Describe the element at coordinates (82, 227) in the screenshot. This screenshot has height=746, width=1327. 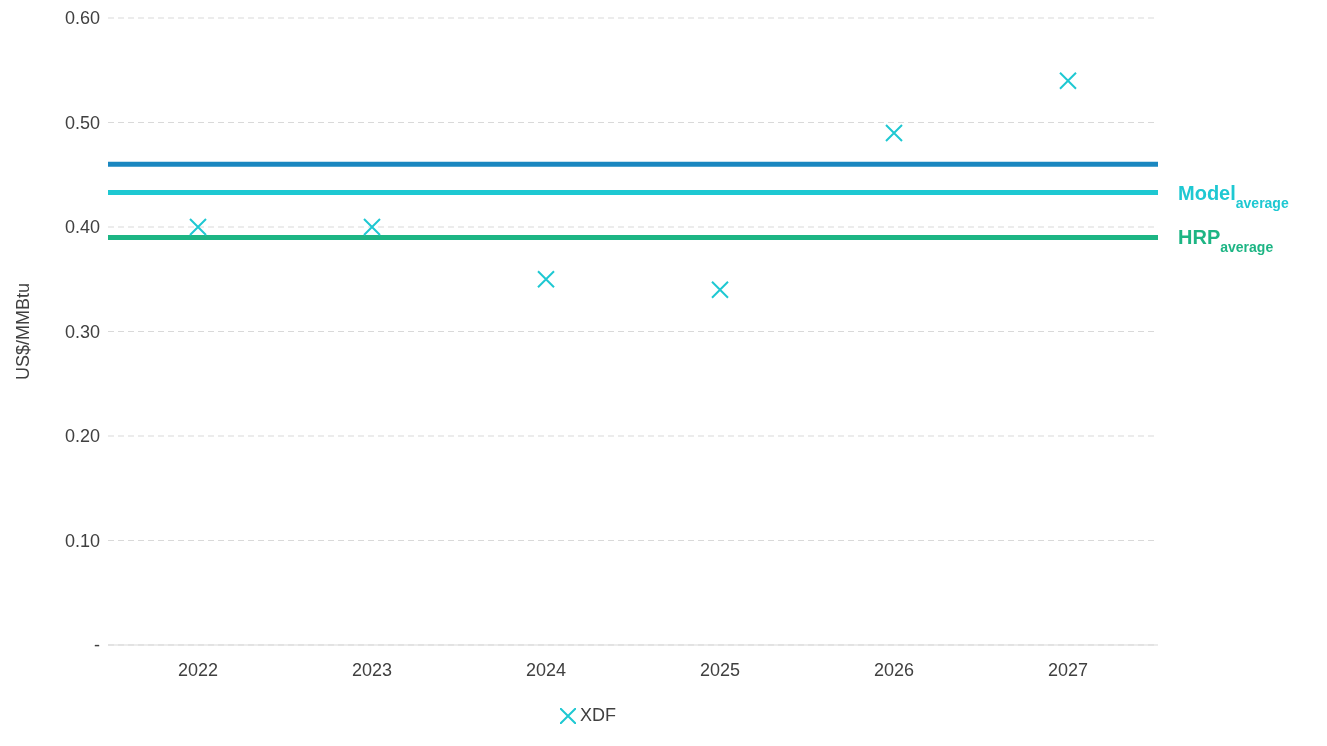
I see `y-tick-label: 0.40` at that location.